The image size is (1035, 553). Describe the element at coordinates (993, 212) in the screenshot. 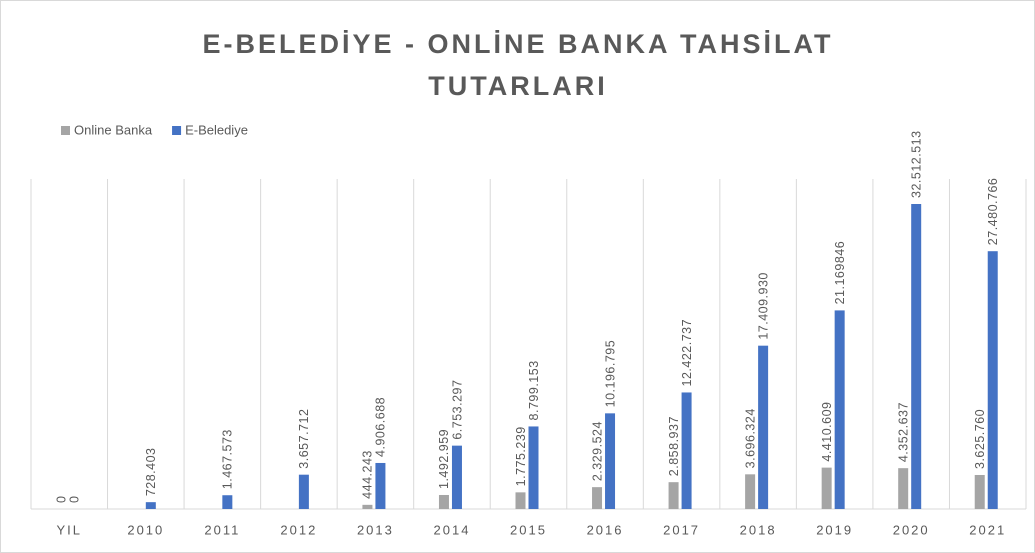

I see `value-label: 27.480.766` at that location.